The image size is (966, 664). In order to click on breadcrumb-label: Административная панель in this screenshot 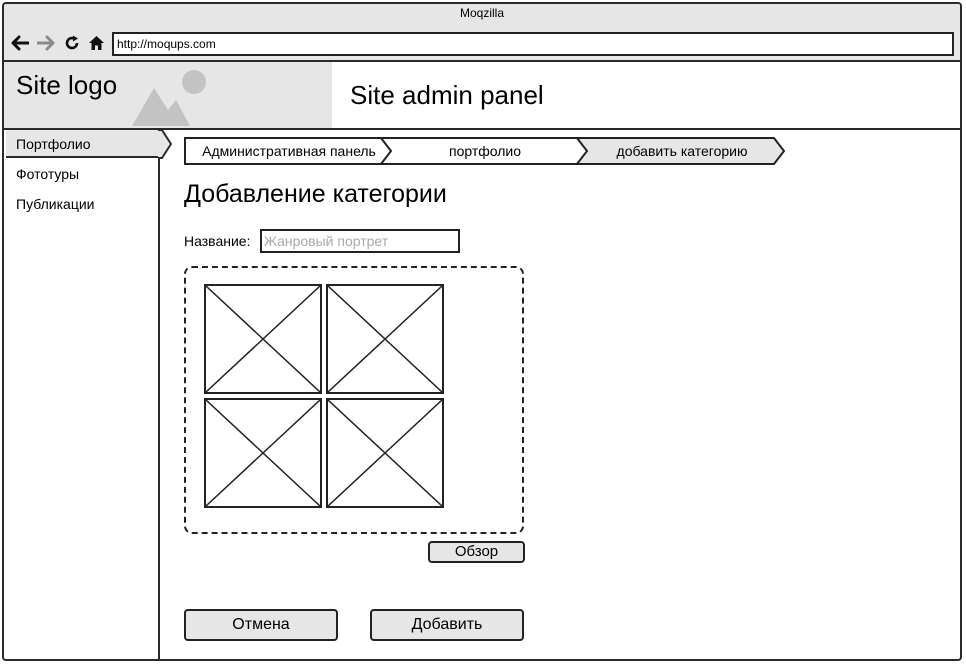, I will do `click(289, 151)`.